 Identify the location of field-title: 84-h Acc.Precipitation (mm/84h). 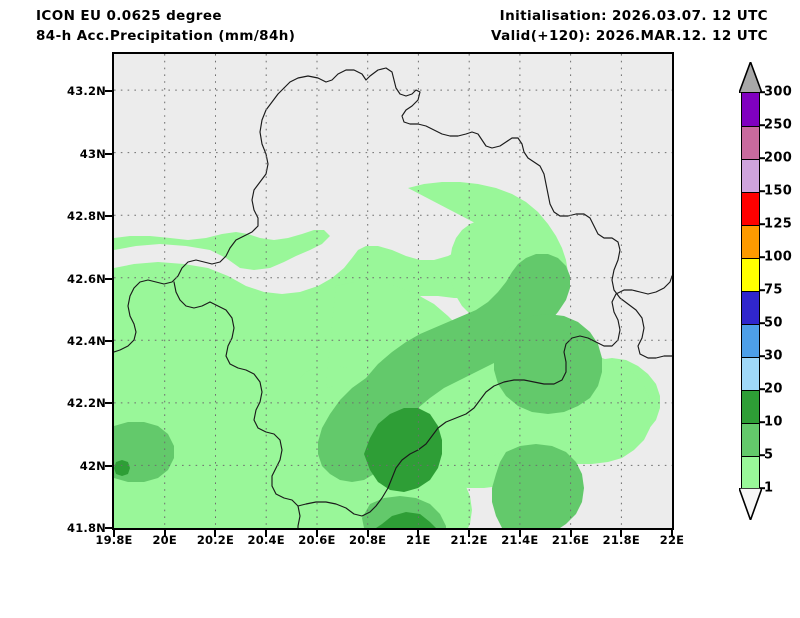
(166, 36).